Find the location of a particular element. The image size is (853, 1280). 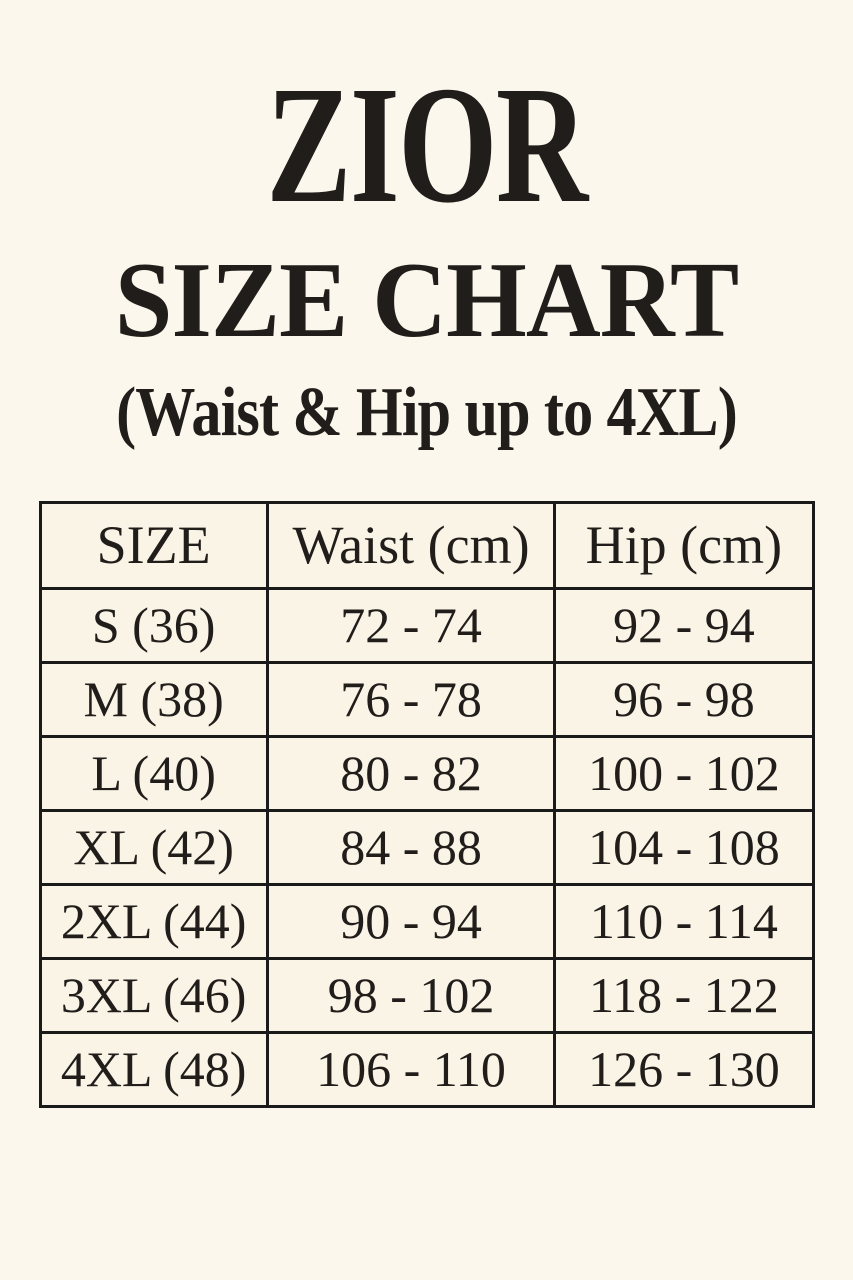

size-cell: XL (42) is located at coordinates (153, 847).